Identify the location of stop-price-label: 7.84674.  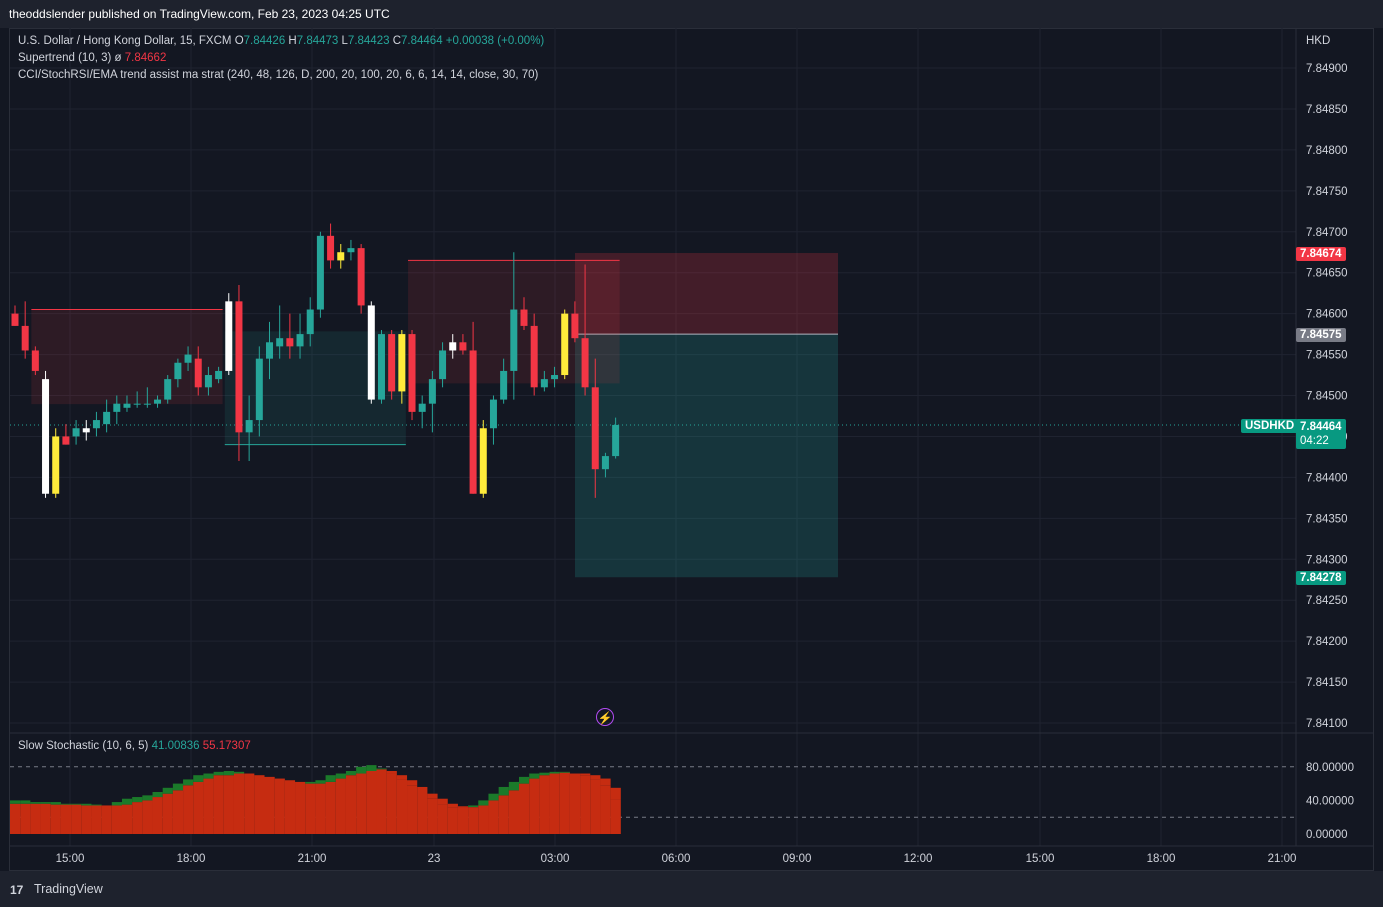
(1321, 254).